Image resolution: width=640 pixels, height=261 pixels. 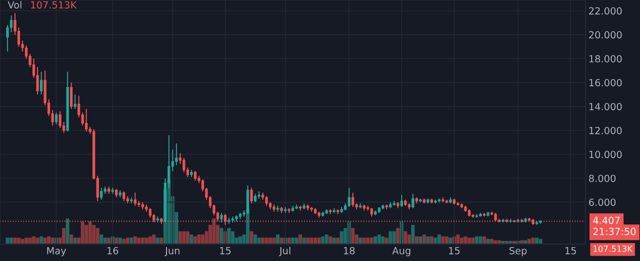 What do you see at coordinates (605, 35) in the screenshot?
I see `y-tick-label: 20.000` at bounding box center [605, 35].